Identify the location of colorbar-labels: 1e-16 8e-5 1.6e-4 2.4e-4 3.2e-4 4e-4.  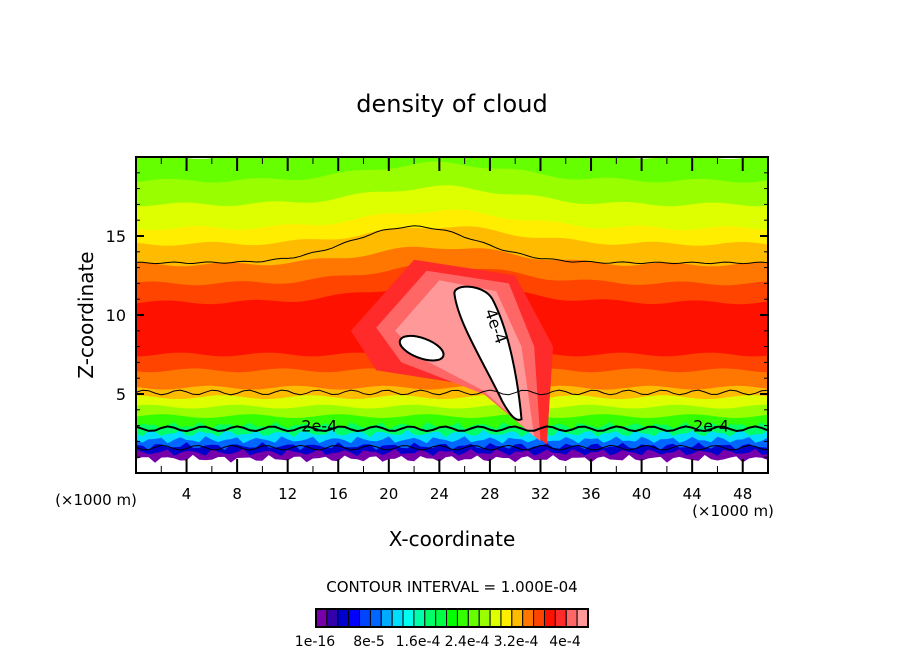
(438, 642).